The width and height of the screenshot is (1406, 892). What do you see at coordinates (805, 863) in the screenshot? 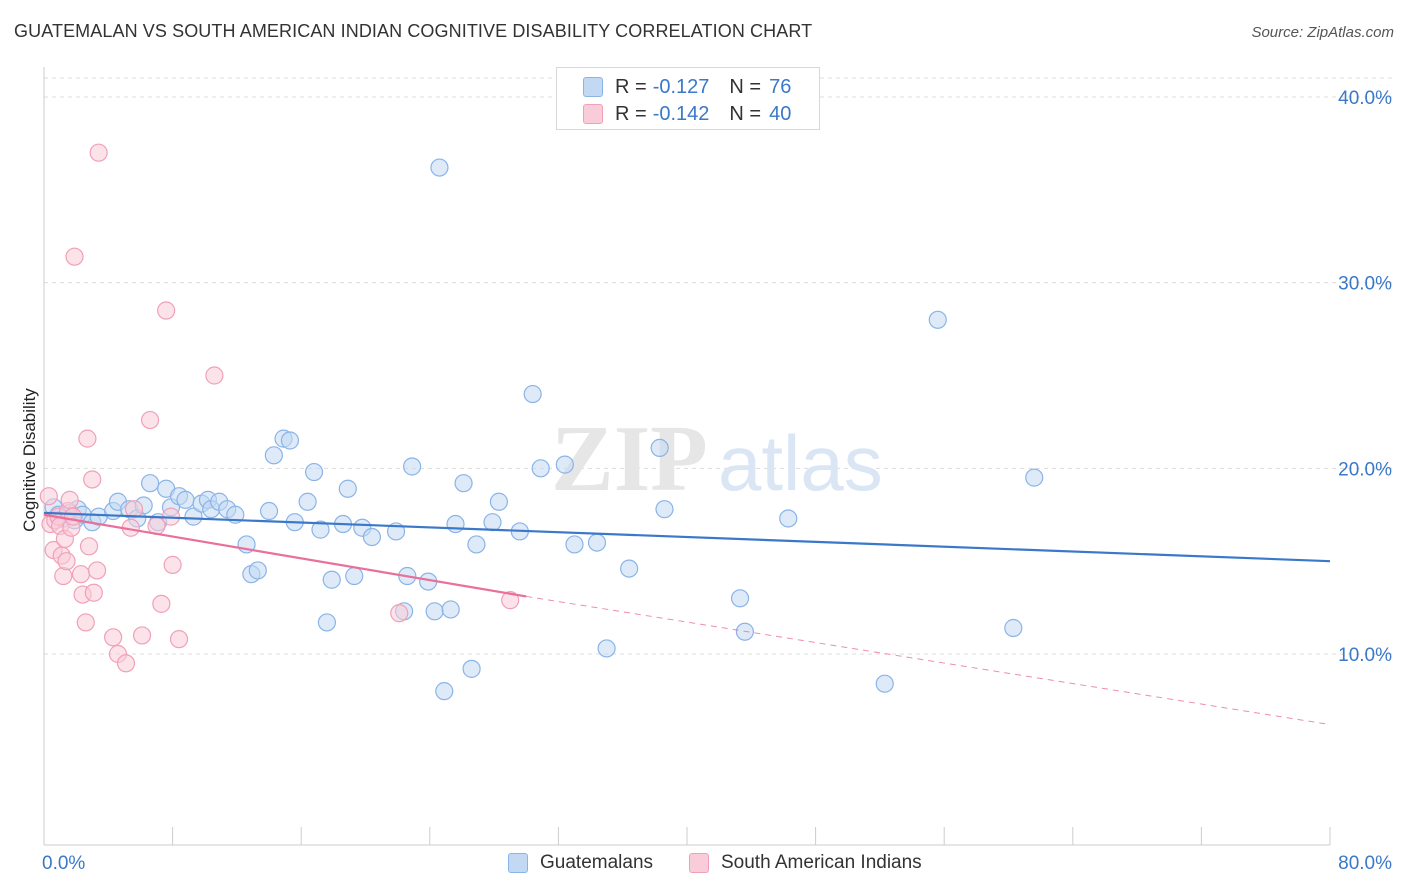
I see `legend-item-south-american-indians: South American Indians` at bounding box center [805, 863].